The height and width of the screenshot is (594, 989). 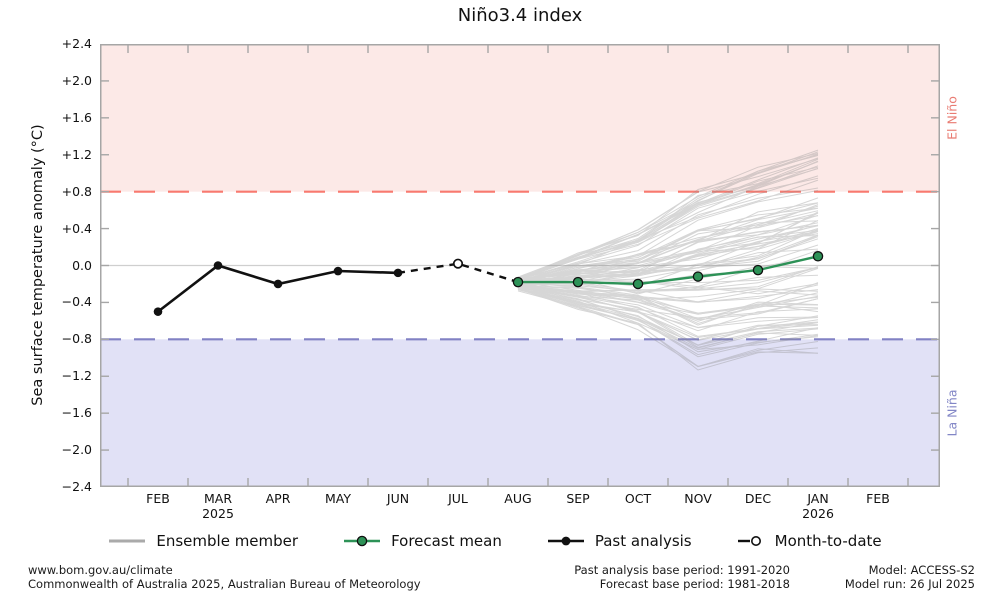 What do you see at coordinates (878, 498) in the screenshot?
I see `x-tick-label: FEB` at bounding box center [878, 498].